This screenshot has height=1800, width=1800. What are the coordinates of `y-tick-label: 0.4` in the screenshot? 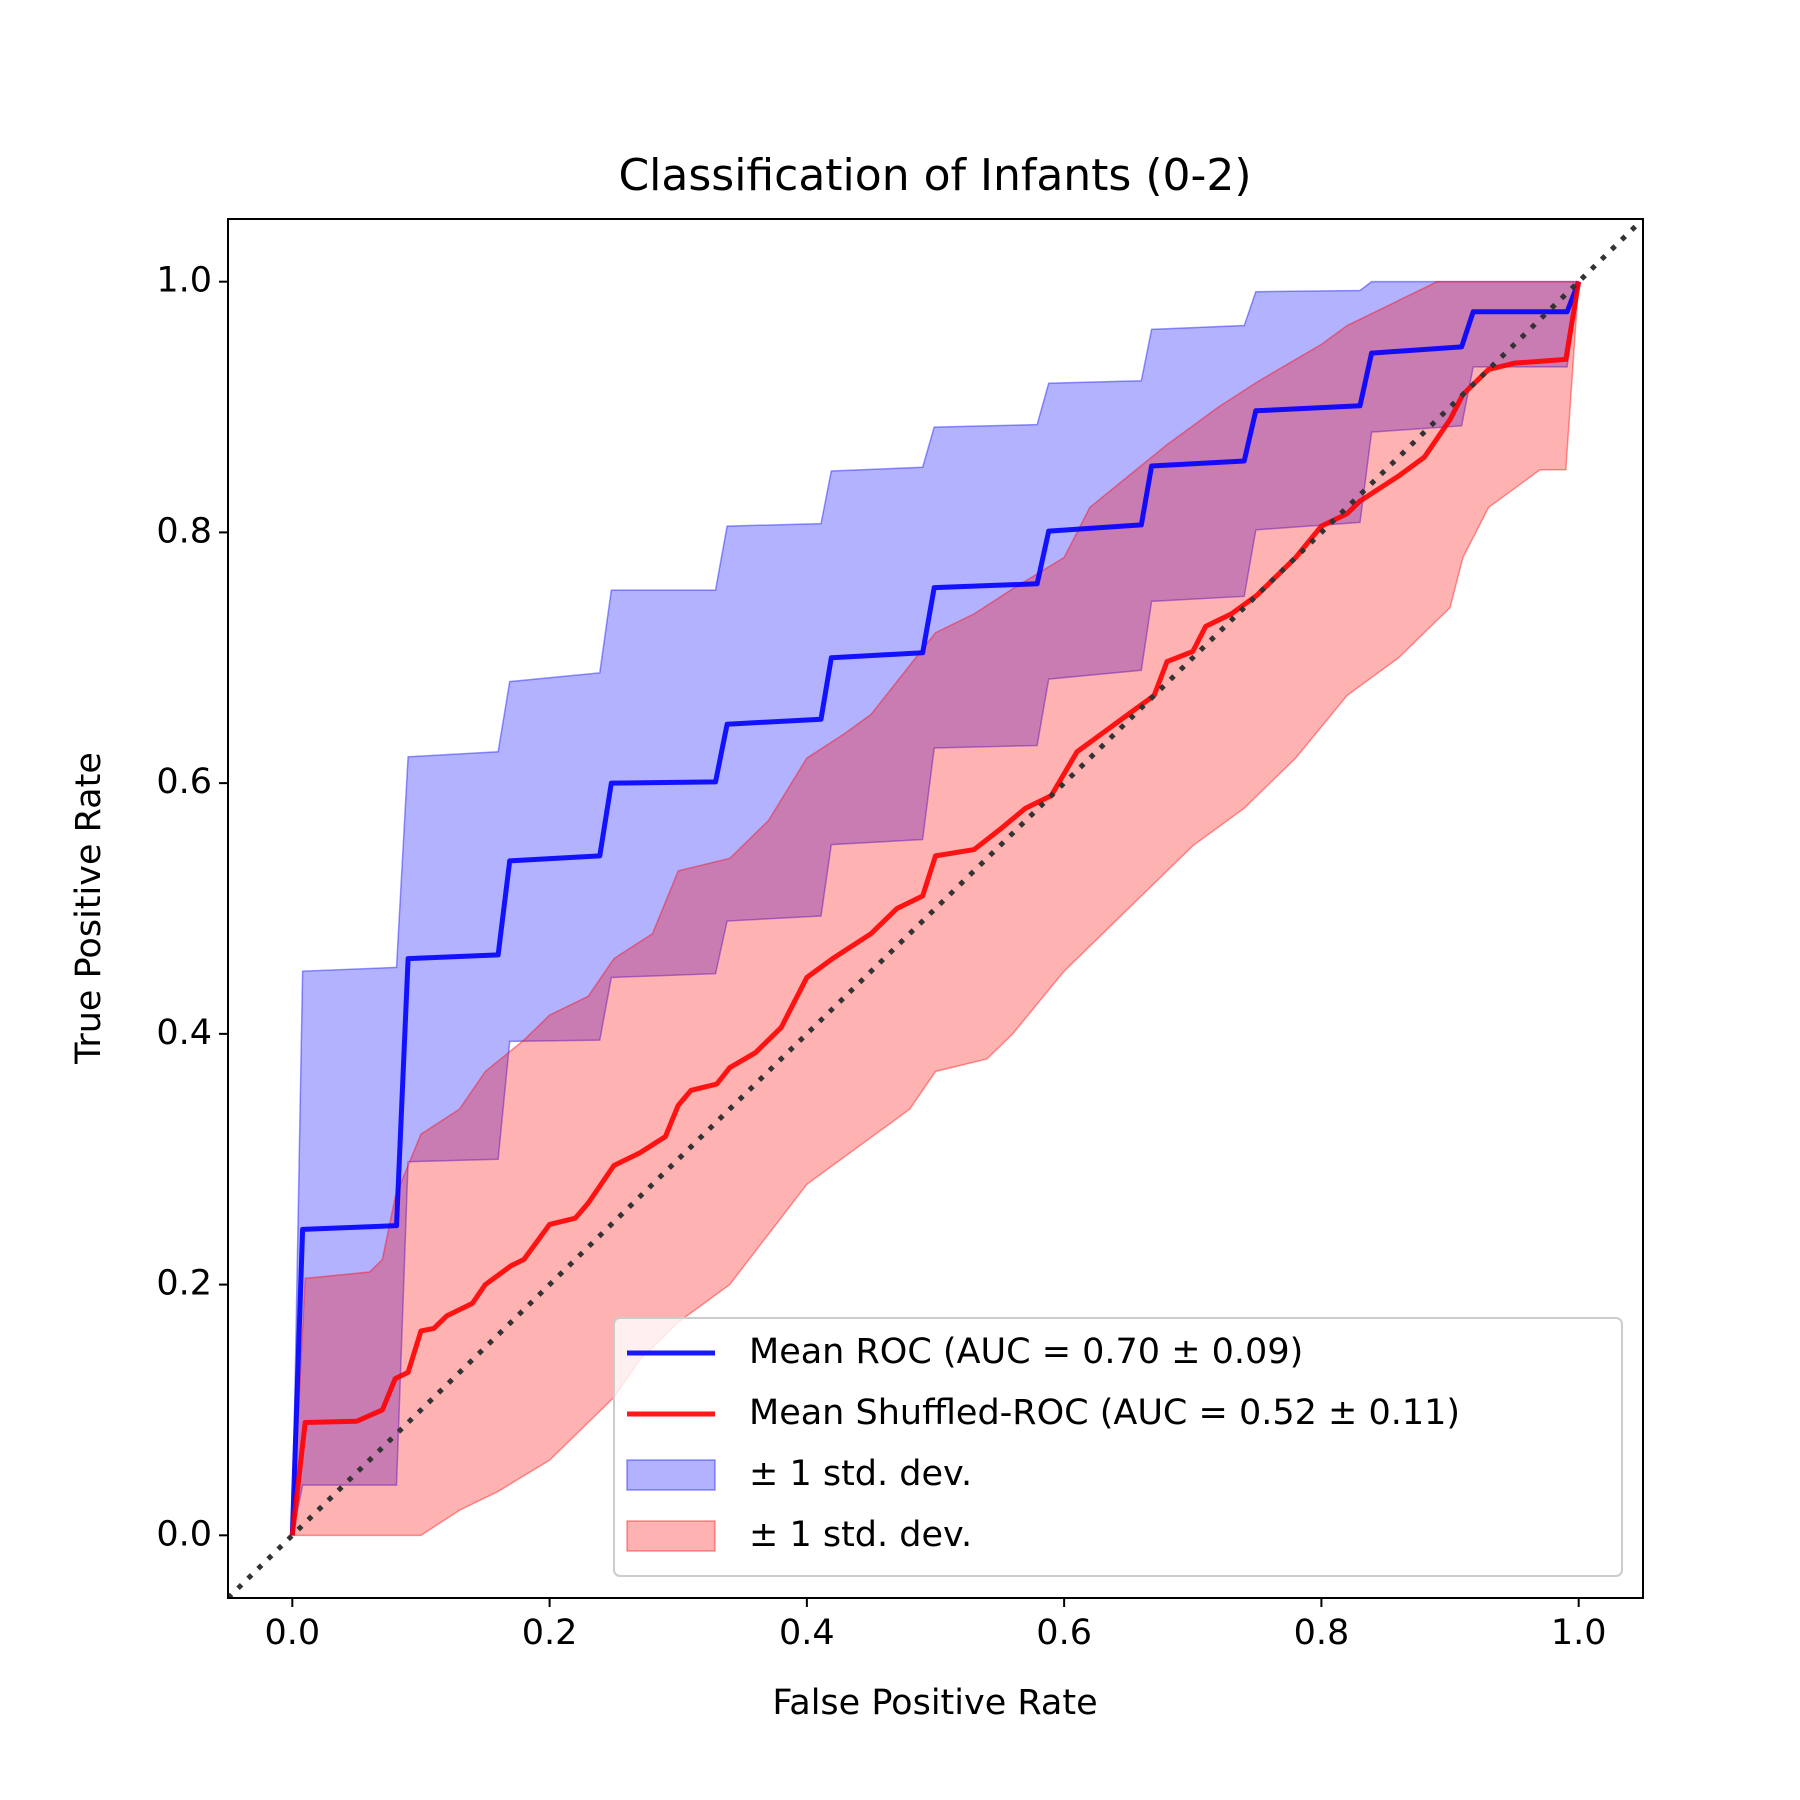 It's located at (184, 1033).